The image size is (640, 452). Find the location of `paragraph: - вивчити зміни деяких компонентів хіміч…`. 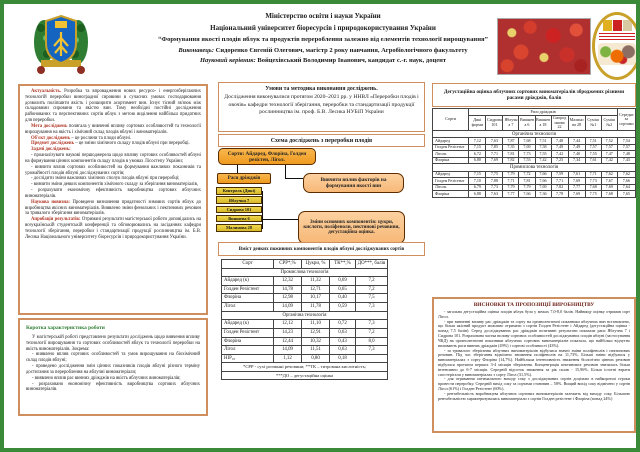

paragraph: - вивчити зміни деяких компонентів хіміч… is located at coordinates (114, 185).